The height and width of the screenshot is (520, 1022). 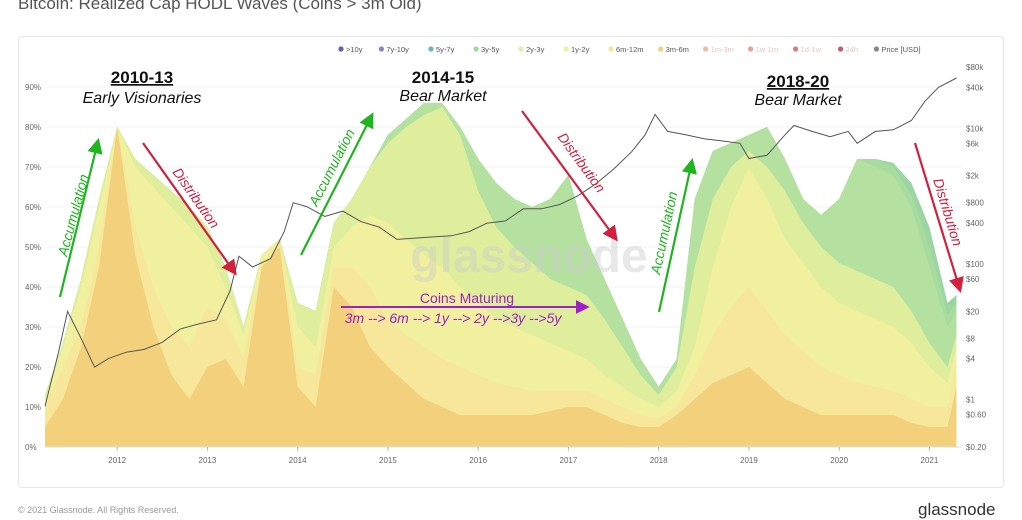 What do you see at coordinates (975, 128) in the screenshot?
I see `y-right-tick-label: $10k` at bounding box center [975, 128].